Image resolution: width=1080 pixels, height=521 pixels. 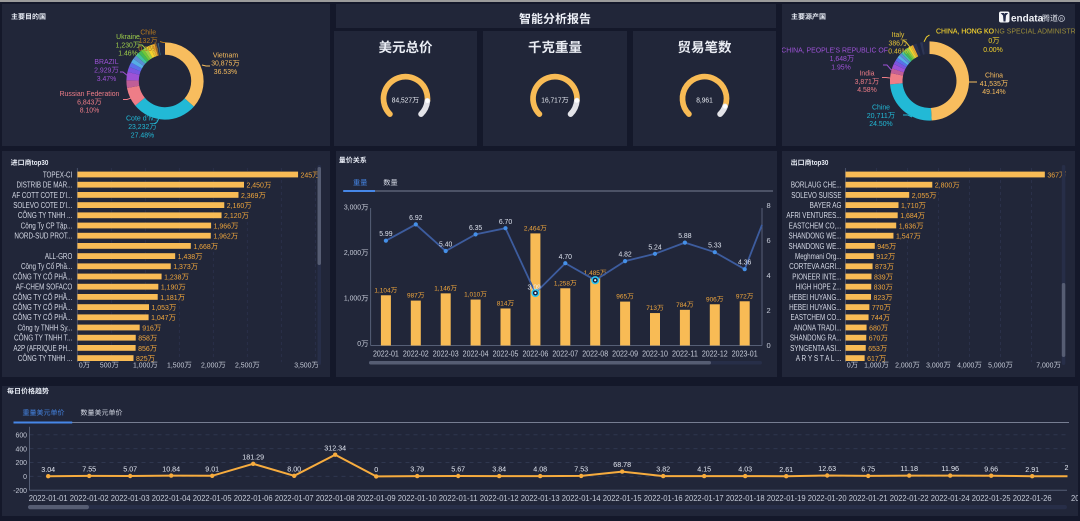 What do you see at coordinates (499, 498) in the screenshot?
I see `svg-text: 2022-01-12` at bounding box center [499, 498].